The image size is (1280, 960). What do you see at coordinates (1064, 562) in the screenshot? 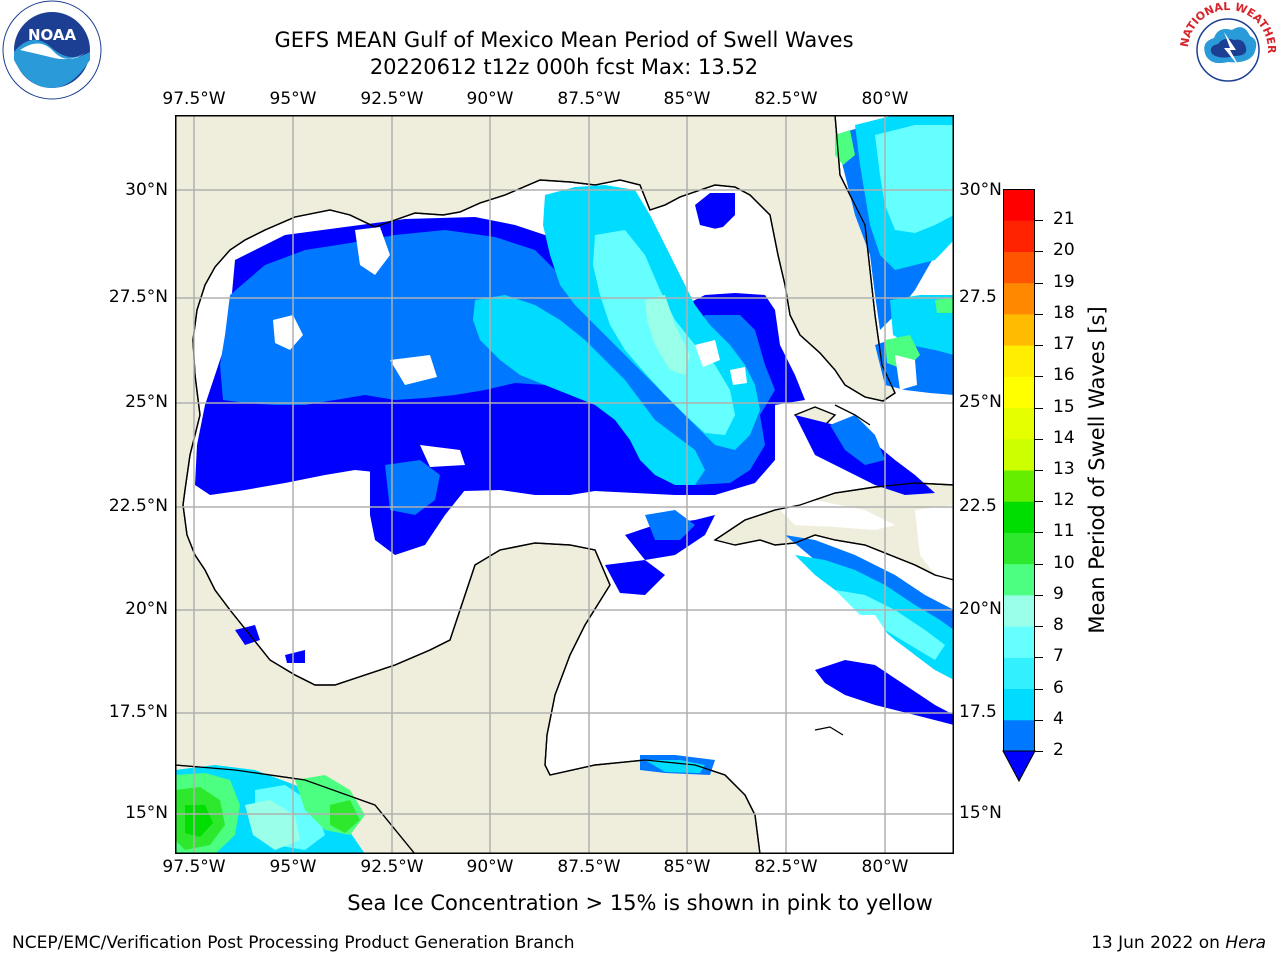
I see `colorbar-tick-label: 10` at bounding box center [1064, 562].